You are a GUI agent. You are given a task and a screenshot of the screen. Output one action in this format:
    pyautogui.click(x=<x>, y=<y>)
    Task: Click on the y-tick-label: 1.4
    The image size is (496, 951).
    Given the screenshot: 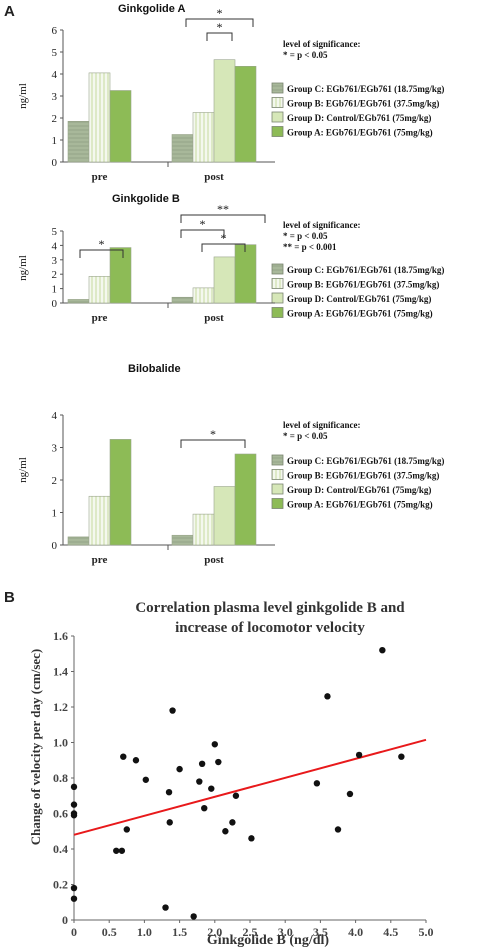 What is the action you would take?
    pyautogui.click(x=60, y=672)
    